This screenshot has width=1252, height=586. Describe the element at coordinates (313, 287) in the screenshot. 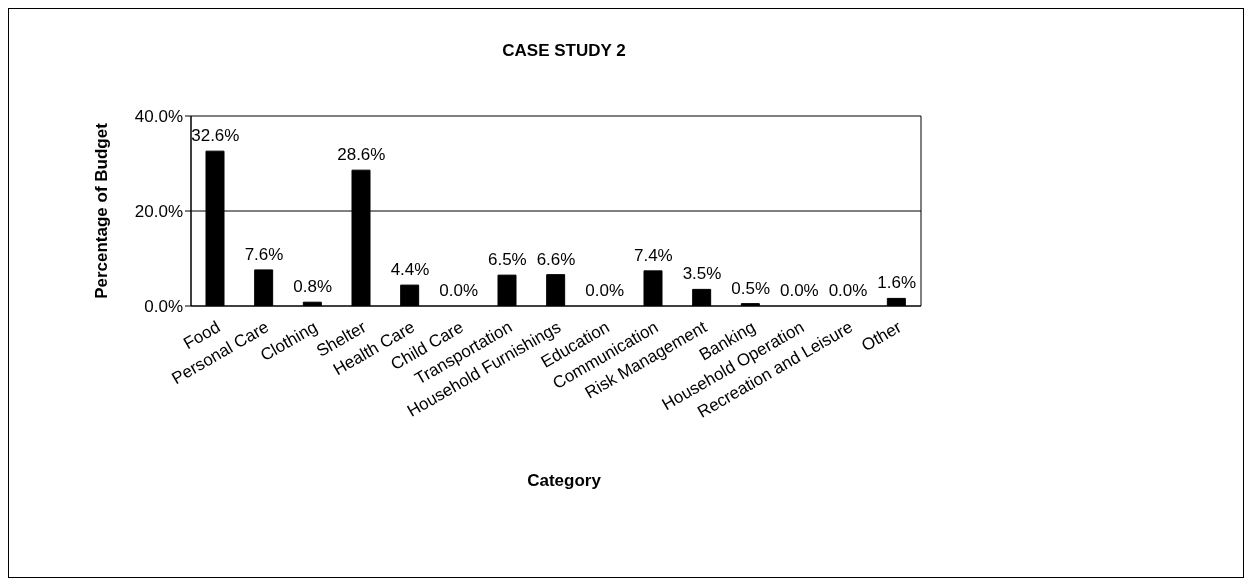

I see `data-label: 0.8%` at that location.